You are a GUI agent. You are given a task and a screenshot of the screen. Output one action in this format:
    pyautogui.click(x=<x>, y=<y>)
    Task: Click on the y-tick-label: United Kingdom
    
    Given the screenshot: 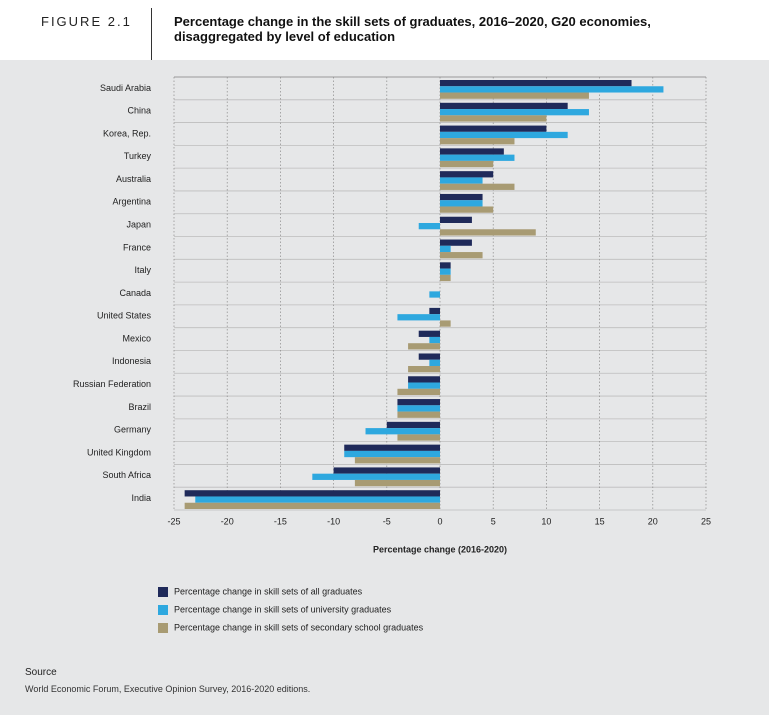 What is the action you would take?
    pyautogui.click(x=119, y=452)
    